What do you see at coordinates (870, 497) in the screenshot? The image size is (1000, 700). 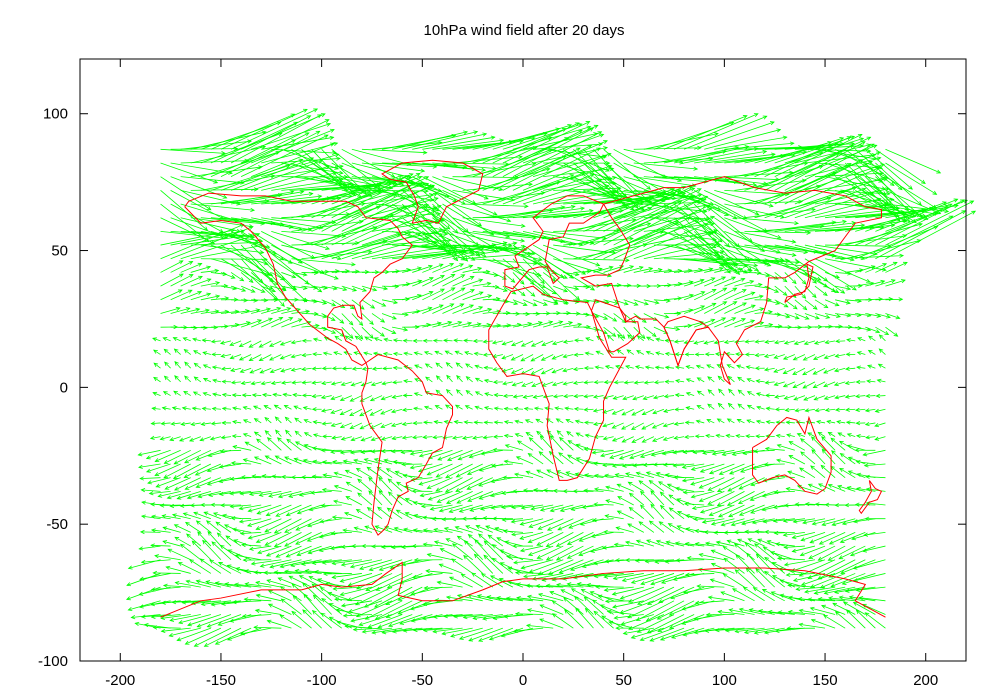 I see `coastline-new-zealand` at bounding box center [870, 497].